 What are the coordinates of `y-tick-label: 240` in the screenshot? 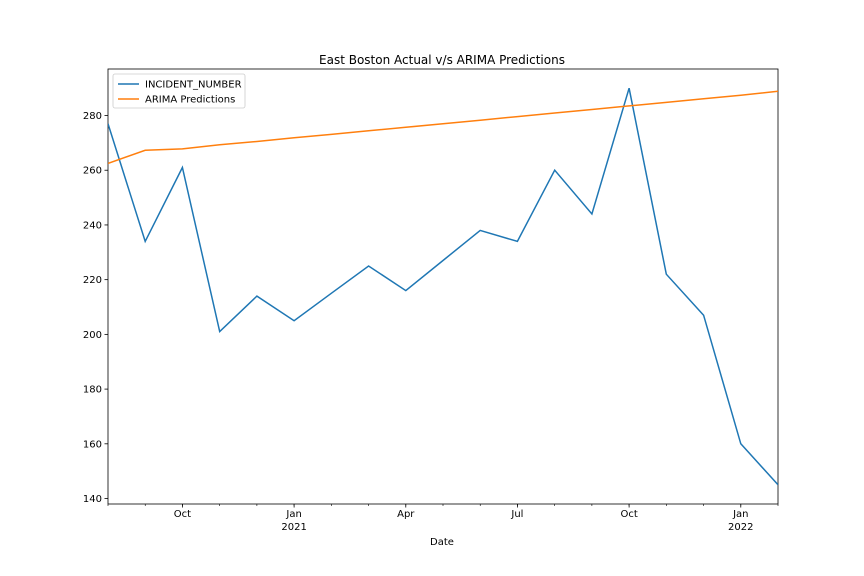 It's located at (92, 225).